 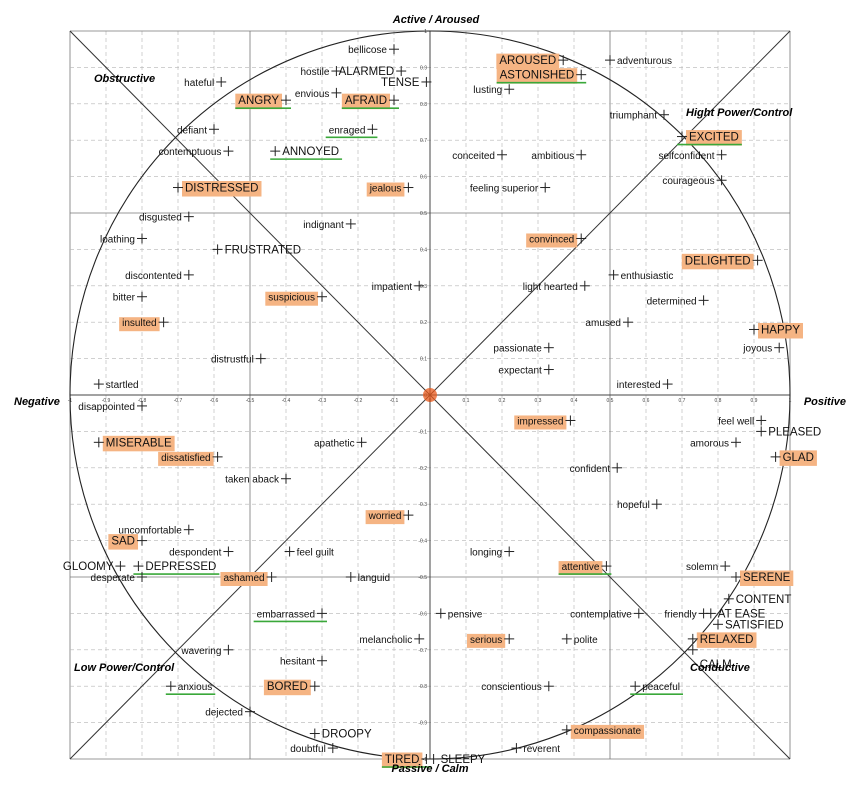 I want to click on emotion-label: selfconfident, so click(x=686, y=156).